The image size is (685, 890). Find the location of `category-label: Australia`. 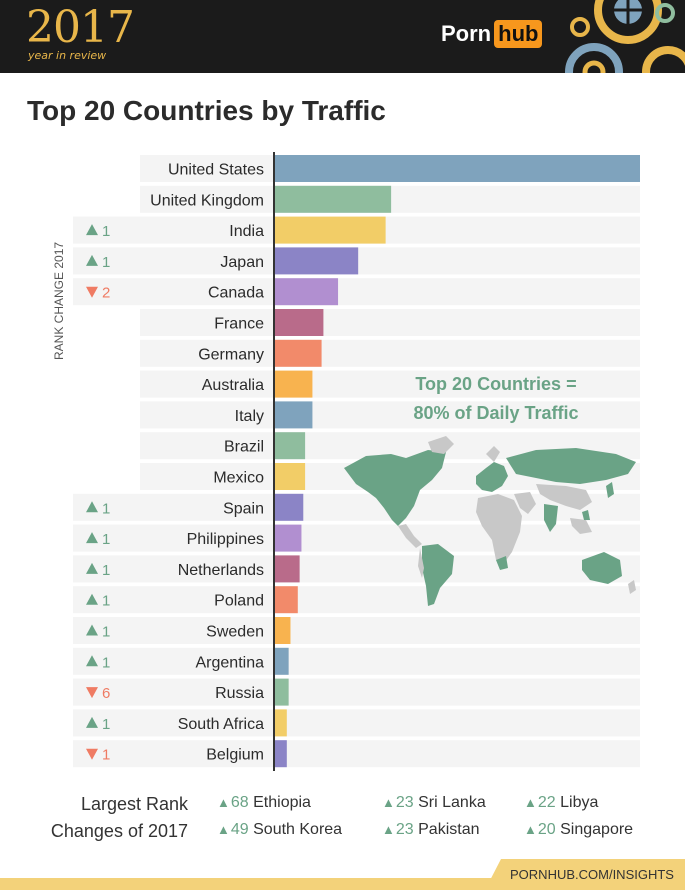

category-label: Australia is located at coordinates (233, 385).